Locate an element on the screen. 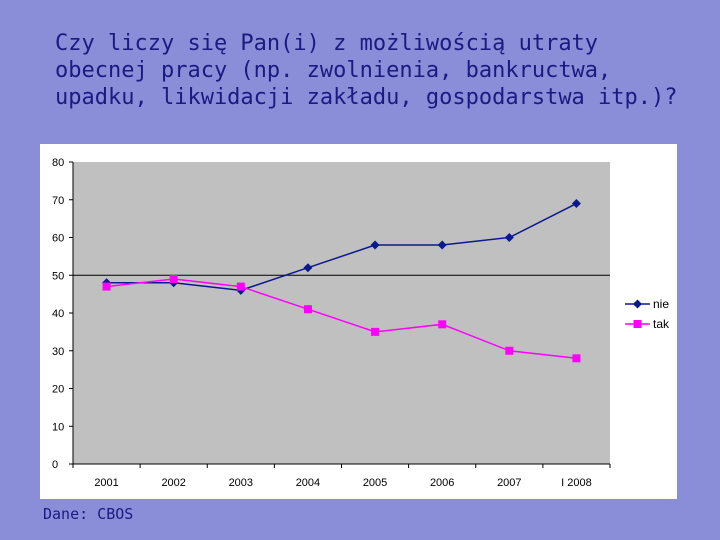  y-tick-label: 20 is located at coordinates (58, 390).